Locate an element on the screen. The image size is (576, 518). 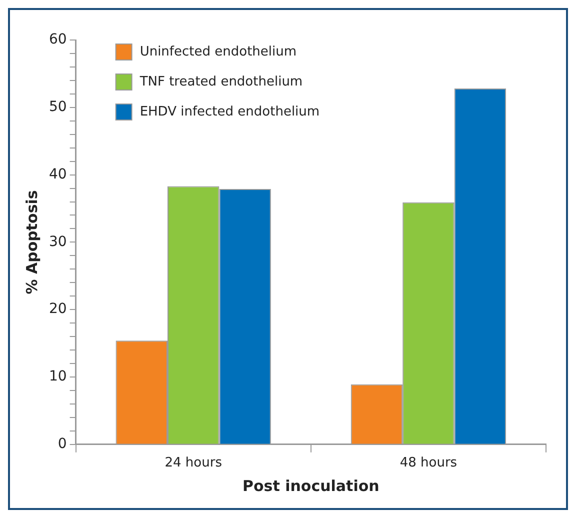
x-axis-title: Post inoculation is located at coordinates (311, 485).